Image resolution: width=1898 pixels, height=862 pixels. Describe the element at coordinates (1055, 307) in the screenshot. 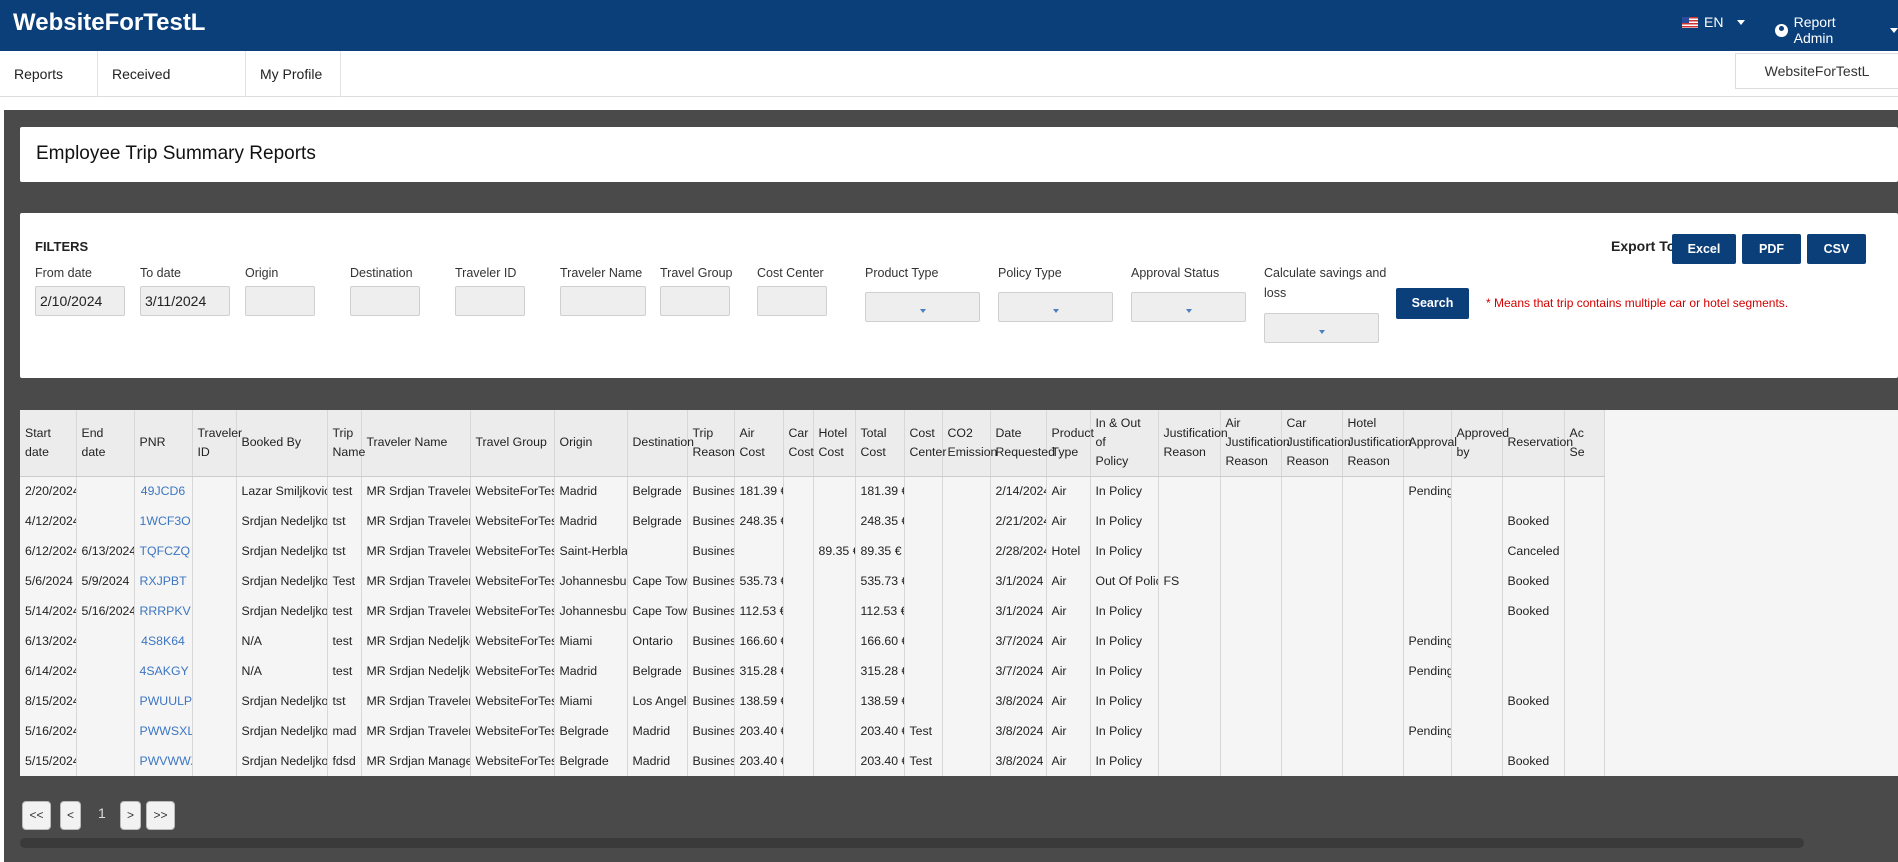

I see `policy-type-select` at that location.